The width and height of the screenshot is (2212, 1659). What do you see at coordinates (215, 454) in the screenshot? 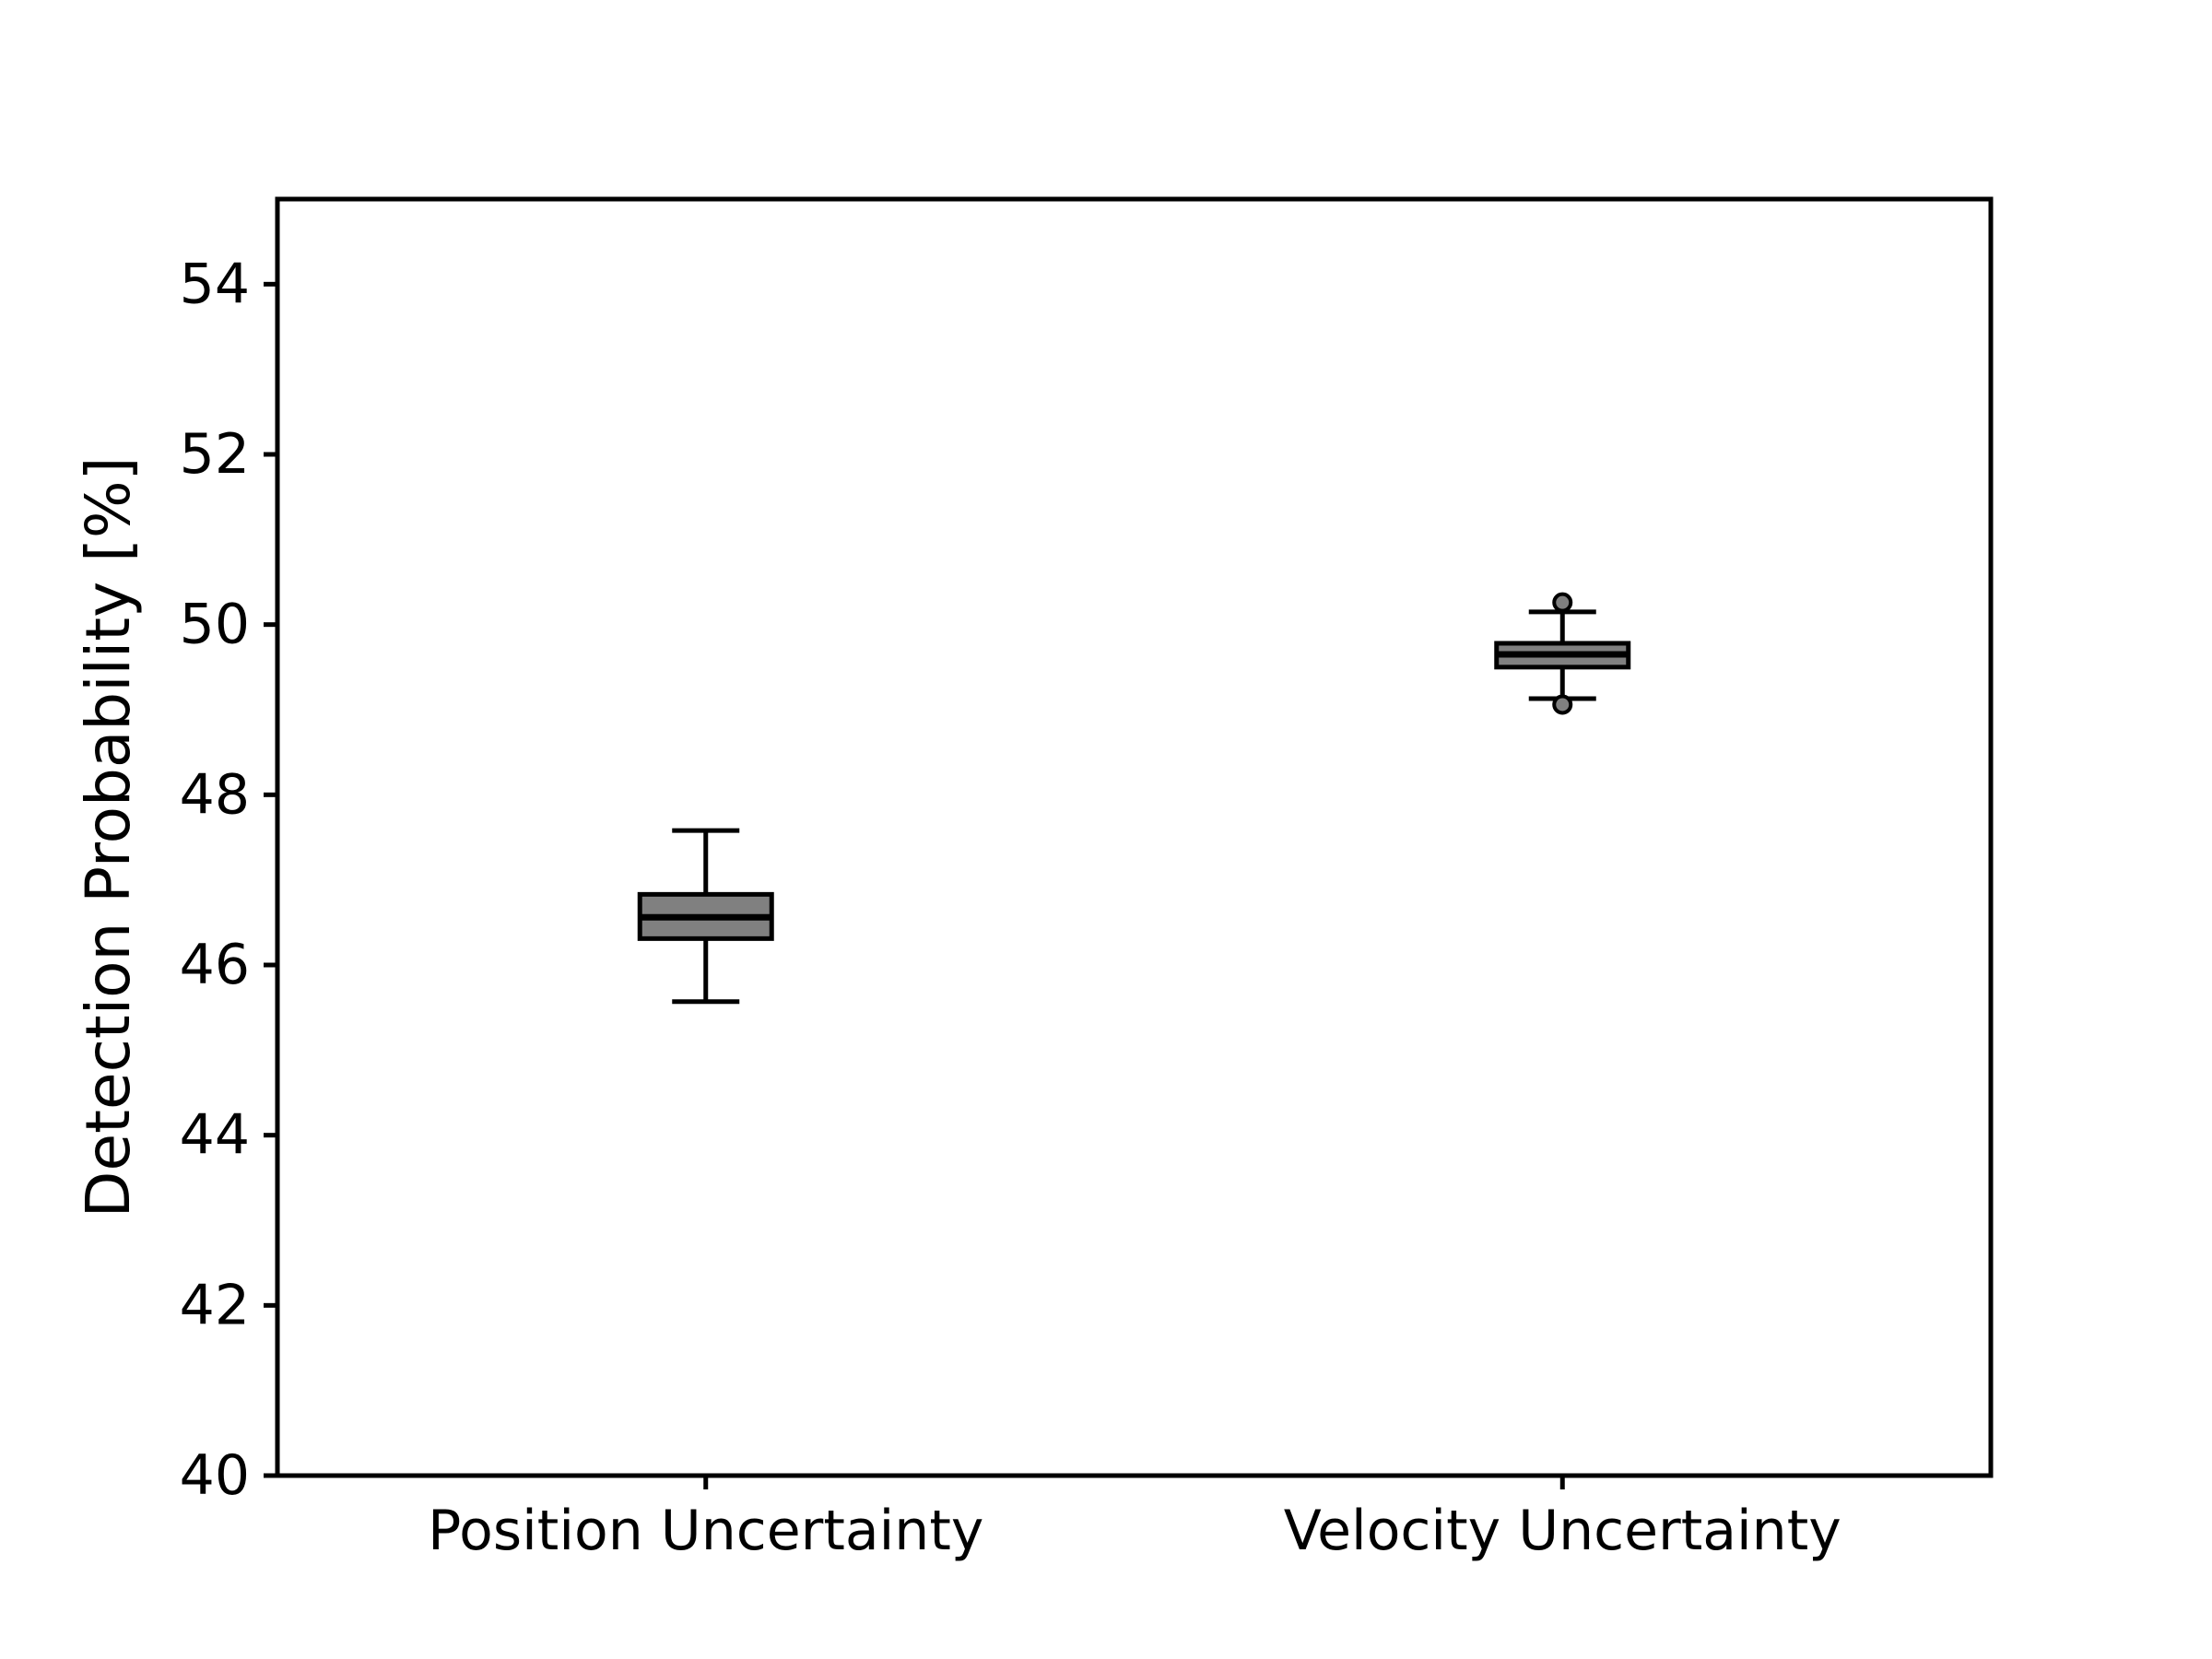
I see `y-tick-label: 52` at bounding box center [215, 454].